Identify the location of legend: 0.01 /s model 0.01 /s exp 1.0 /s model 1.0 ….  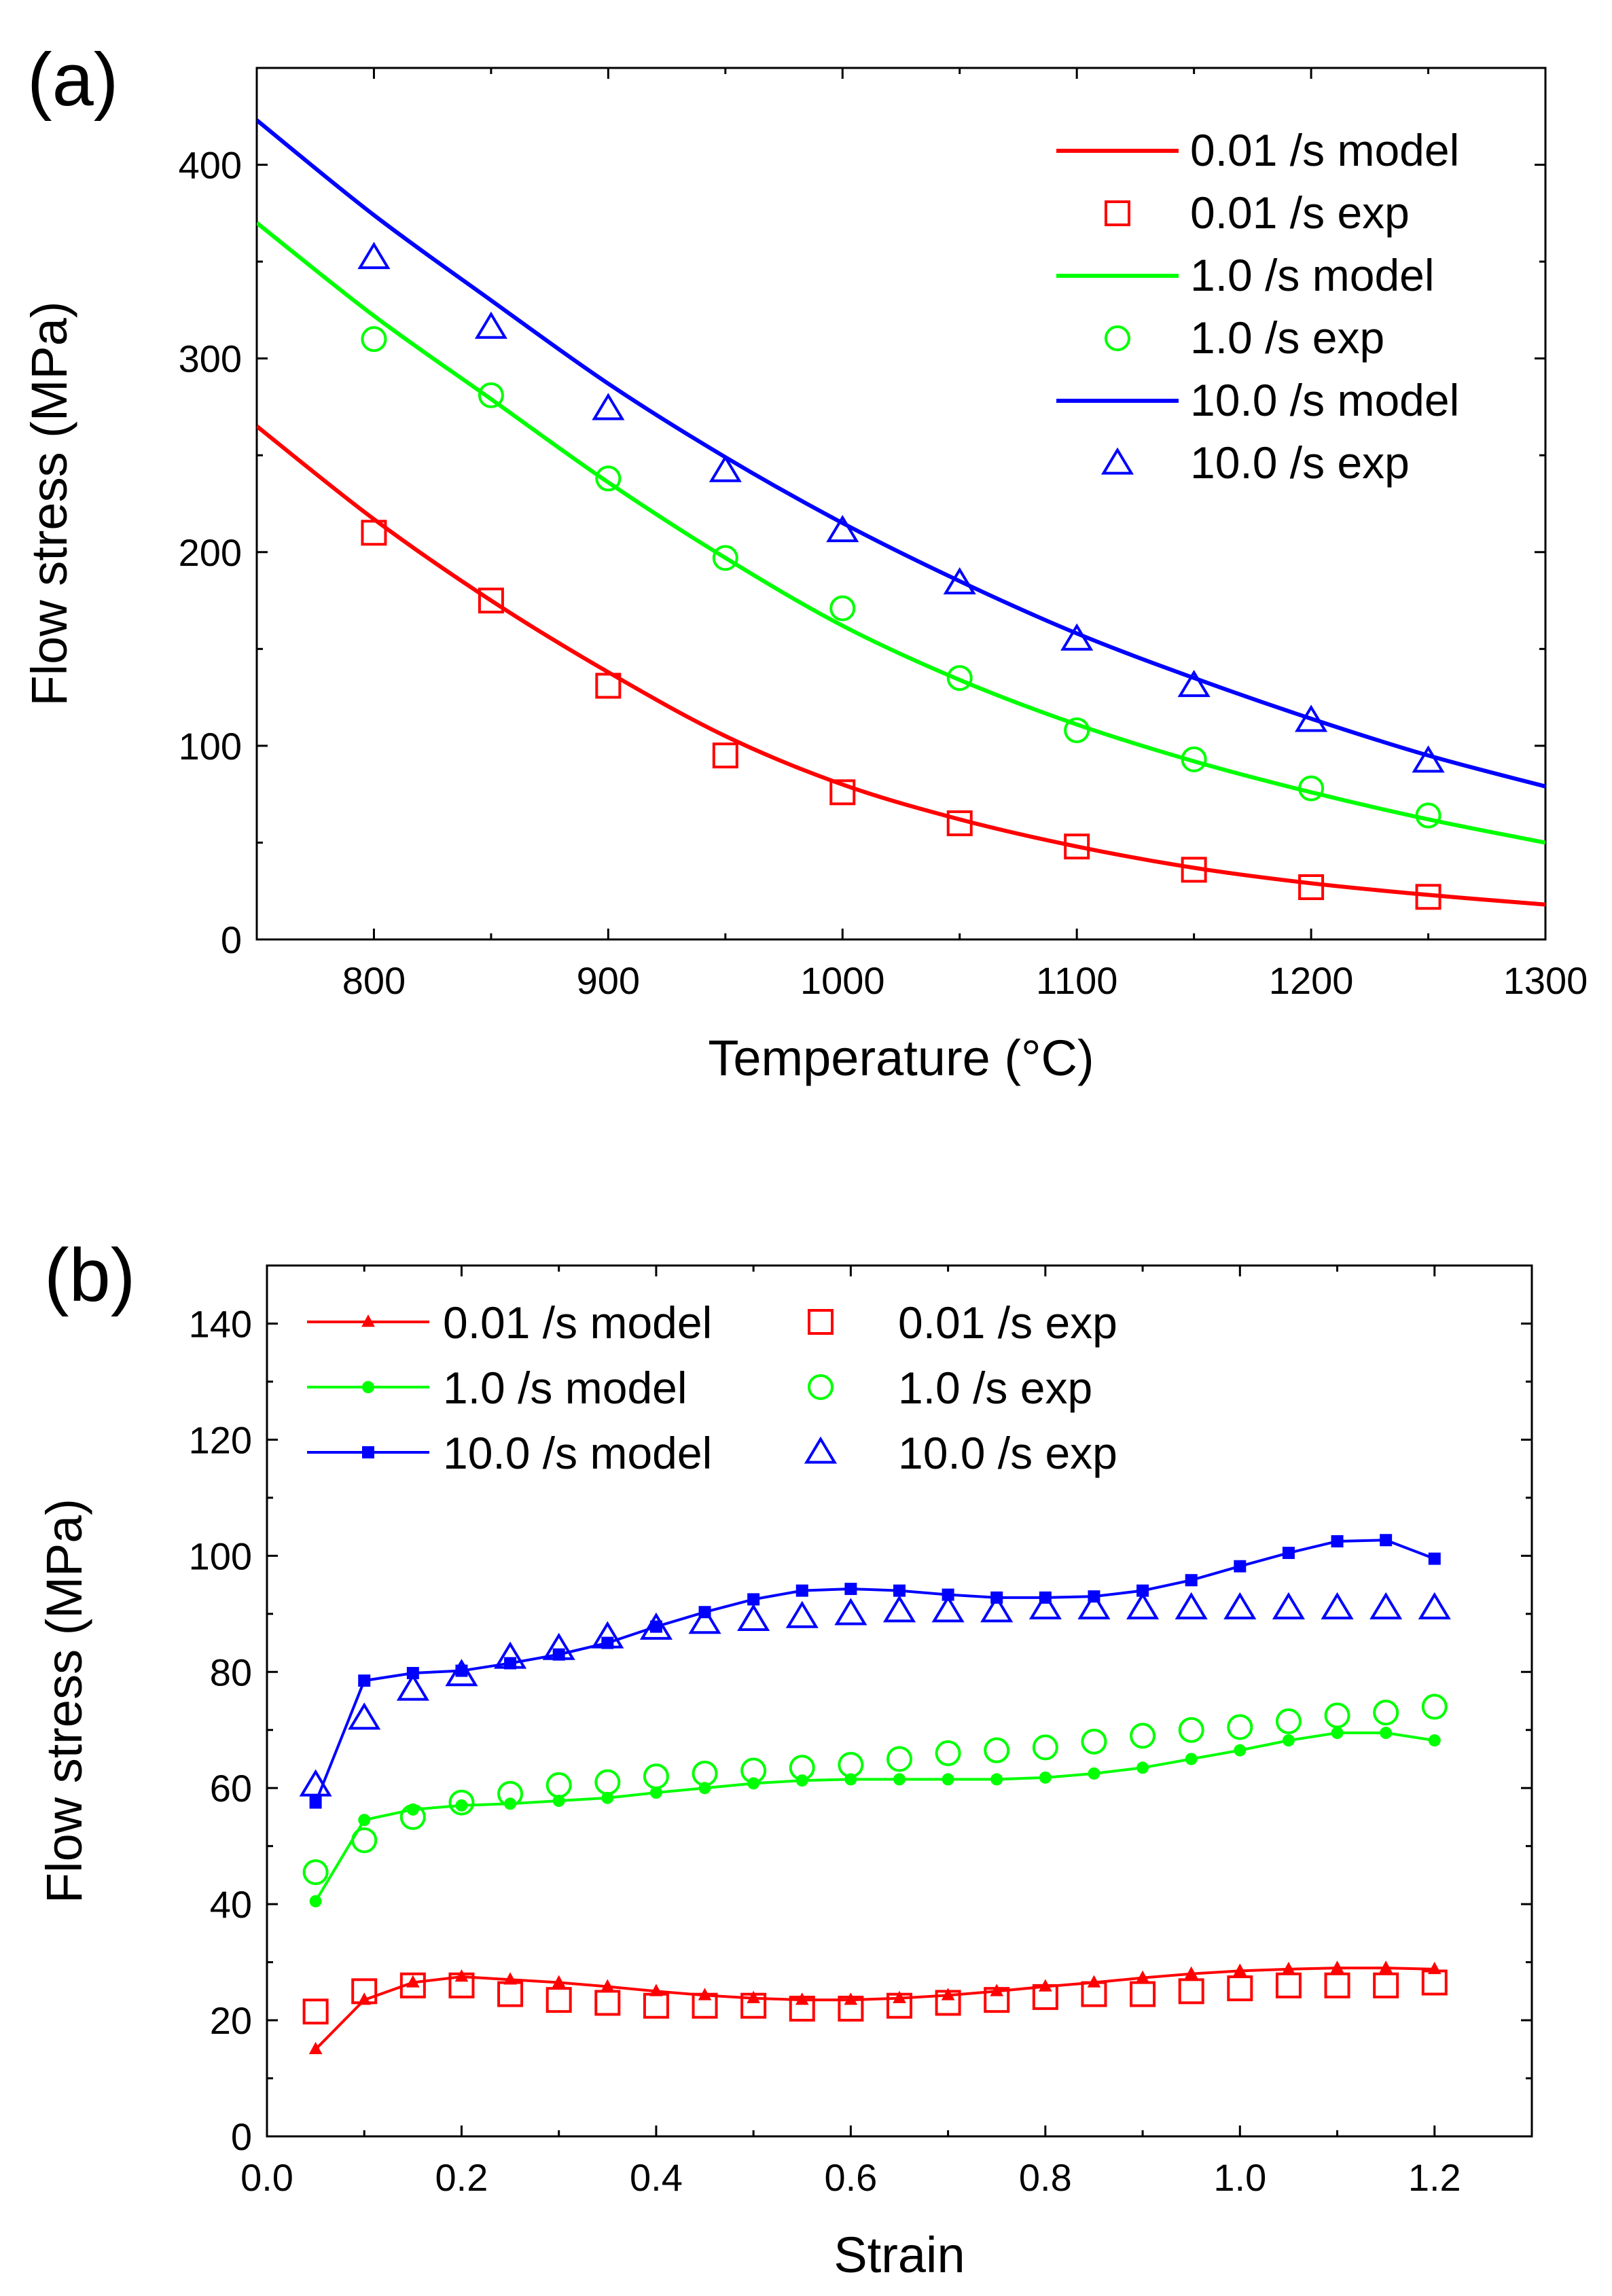
(1257, 306).